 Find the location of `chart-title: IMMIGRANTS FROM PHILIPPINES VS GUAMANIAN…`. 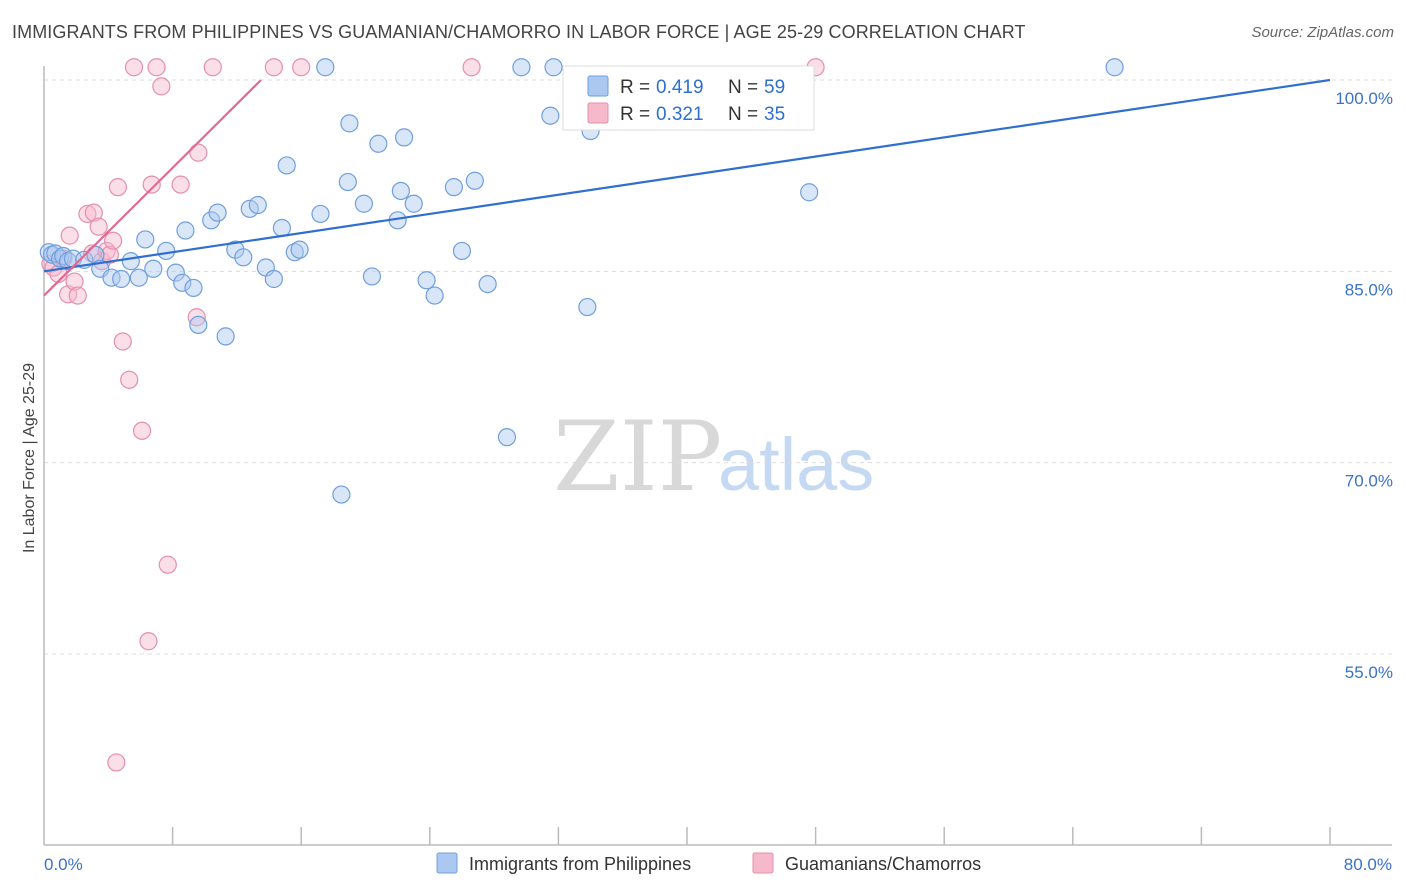

chart-title: IMMIGRANTS FROM PHILIPPINES VS GUAMANIAN… is located at coordinates (519, 32).